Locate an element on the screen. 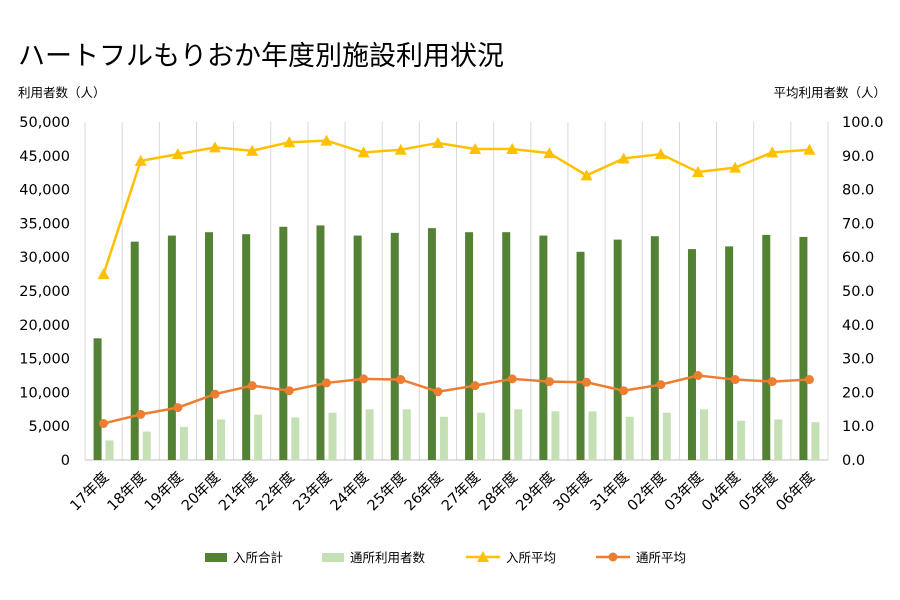 The width and height of the screenshot is (900, 600). right-tick-label: 30.0 is located at coordinates (858, 360).